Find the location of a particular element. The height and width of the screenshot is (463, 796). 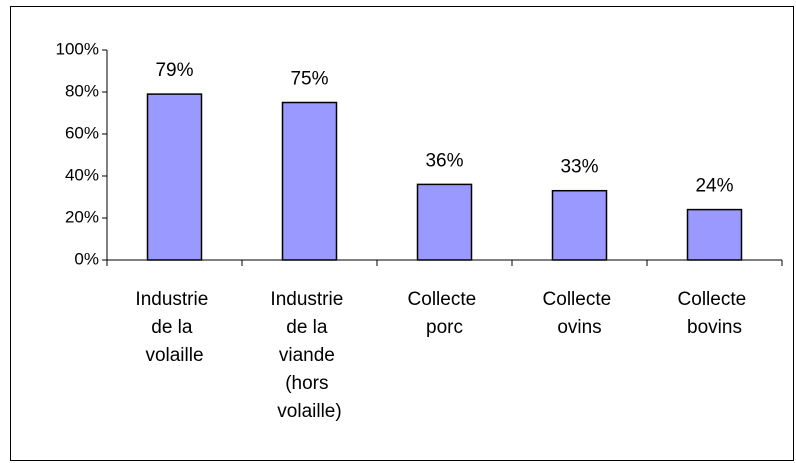

y-tick-label: 0% is located at coordinates (86, 258).